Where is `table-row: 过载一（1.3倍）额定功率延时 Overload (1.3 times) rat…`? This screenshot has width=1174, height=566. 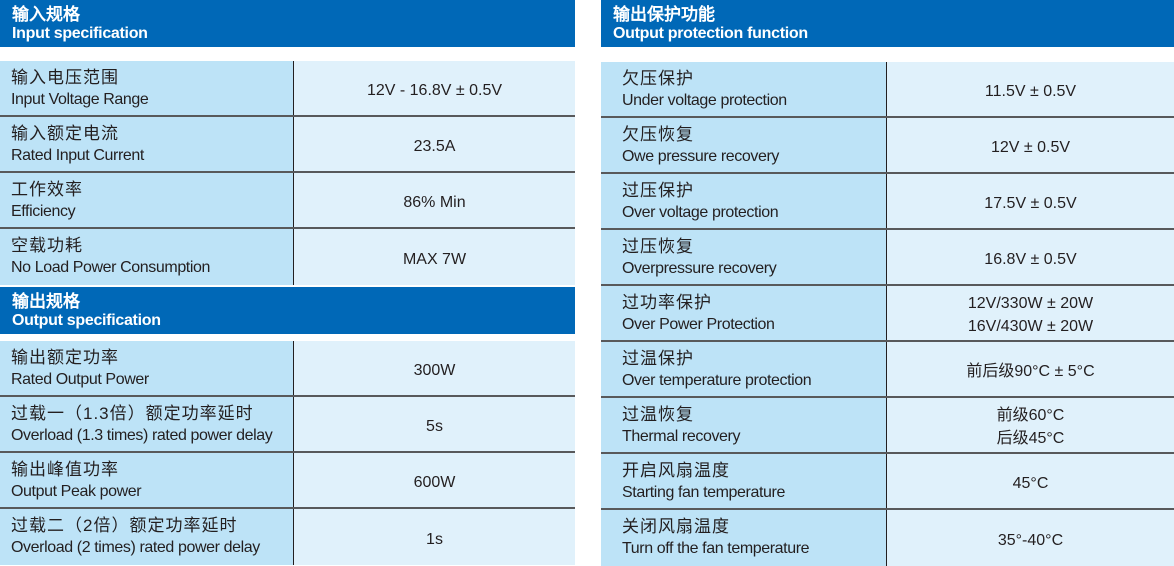 table-row: 过载一（1.3倍）额定功率延时 Overload (1.3 times) rat… is located at coordinates (287, 425).